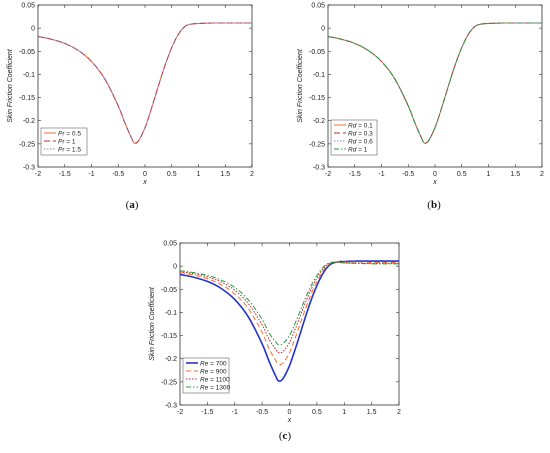 This screenshot has height=453, width=550. What do you see at coordinates (69, 133) in the screenshot?
I see `legend-label: Pr = 0.5` at bounding box center [69, 133].